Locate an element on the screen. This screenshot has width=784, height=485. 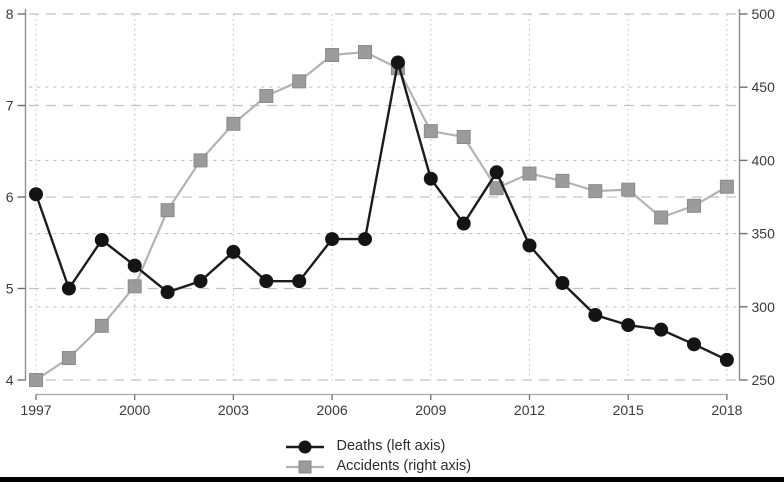
left-axis-tick-label: 6 is located at coordinates (10, 197).